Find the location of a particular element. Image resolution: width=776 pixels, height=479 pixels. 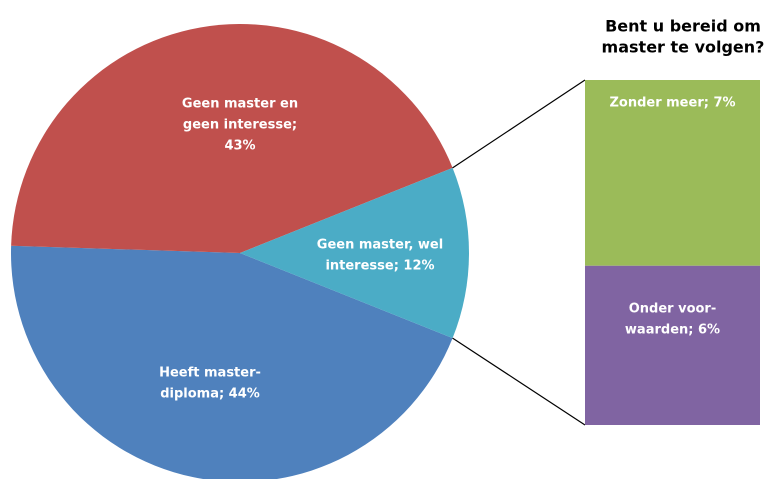

pie-label: Geen master, wel is located at coordinates (380, 245).